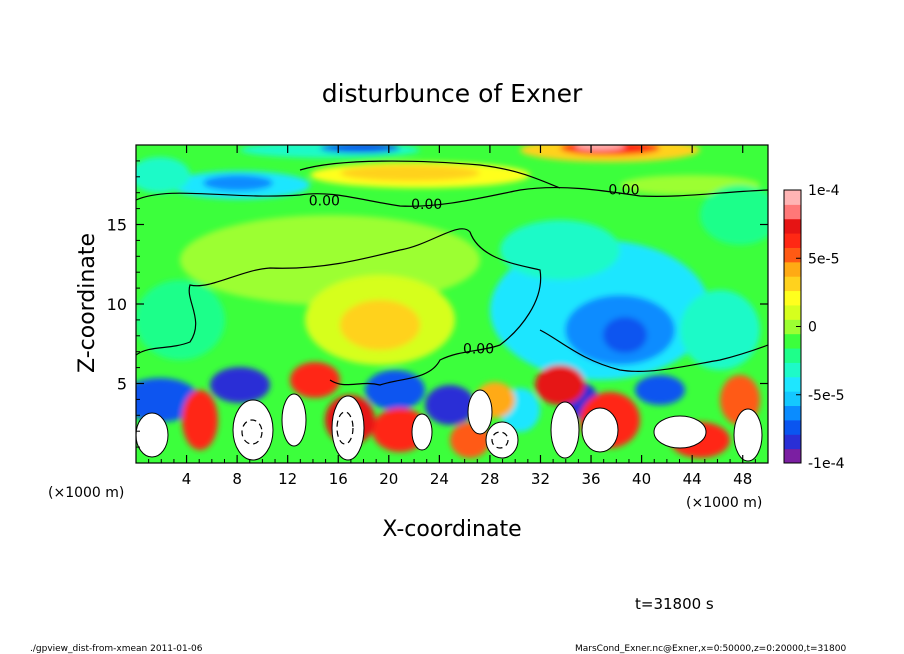 The image size is (904, 654). I want to click on colorbar-tick-label: 1e-4, so click(824, 191).